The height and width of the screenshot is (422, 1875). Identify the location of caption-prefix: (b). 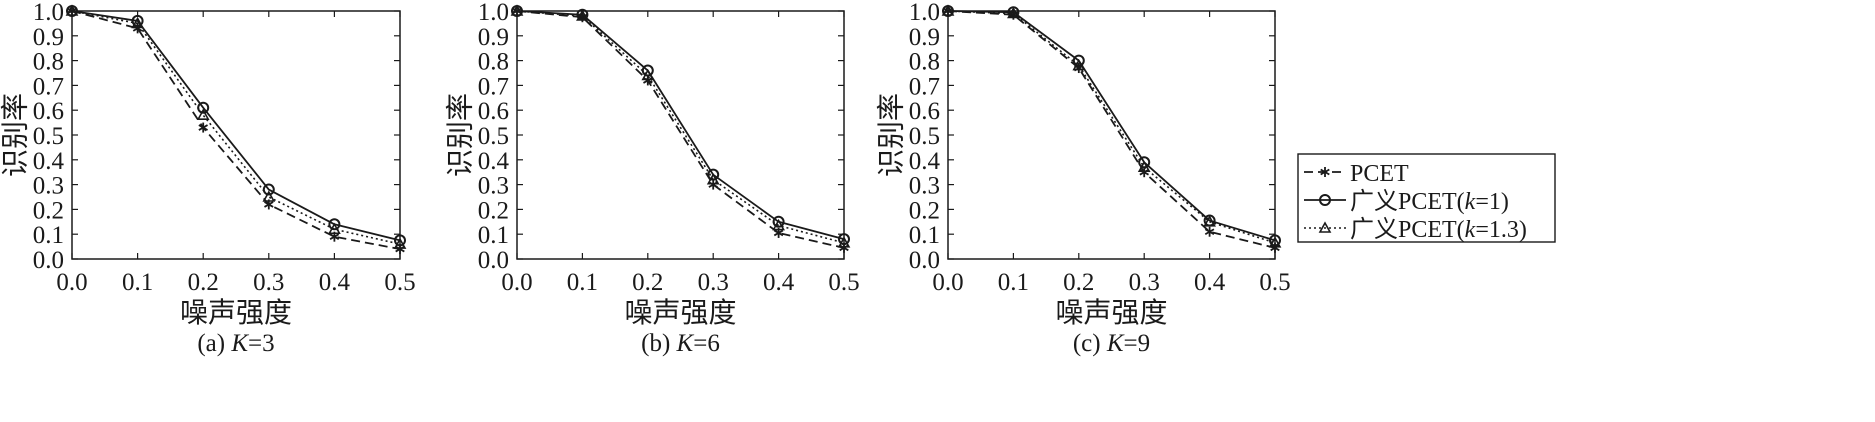
(658, 343).